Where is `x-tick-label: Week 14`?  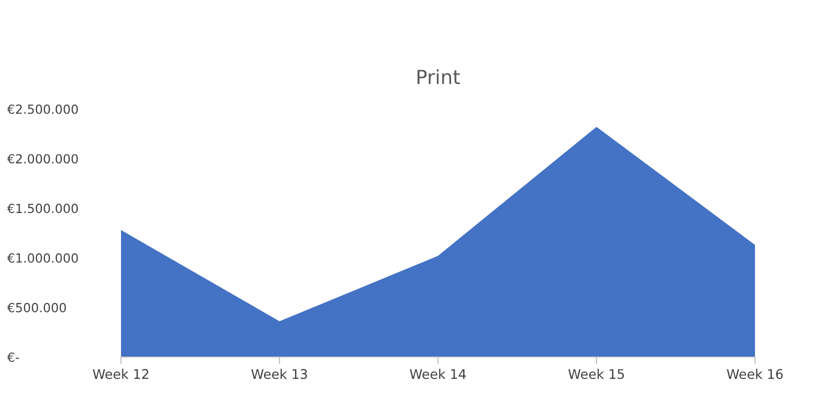
x-tick-label: Week 14 is located at coordinates (438, 374).